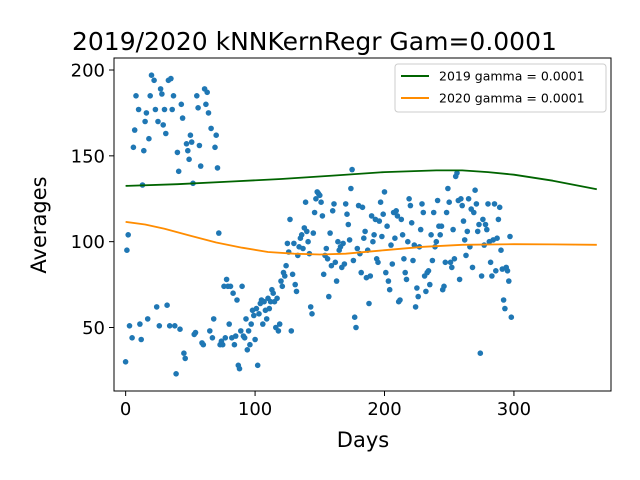 This screenshot has width=640, height=480. I want to click on legend-label-2020: 2020 gamma = 0.0001, so click(512, 98).